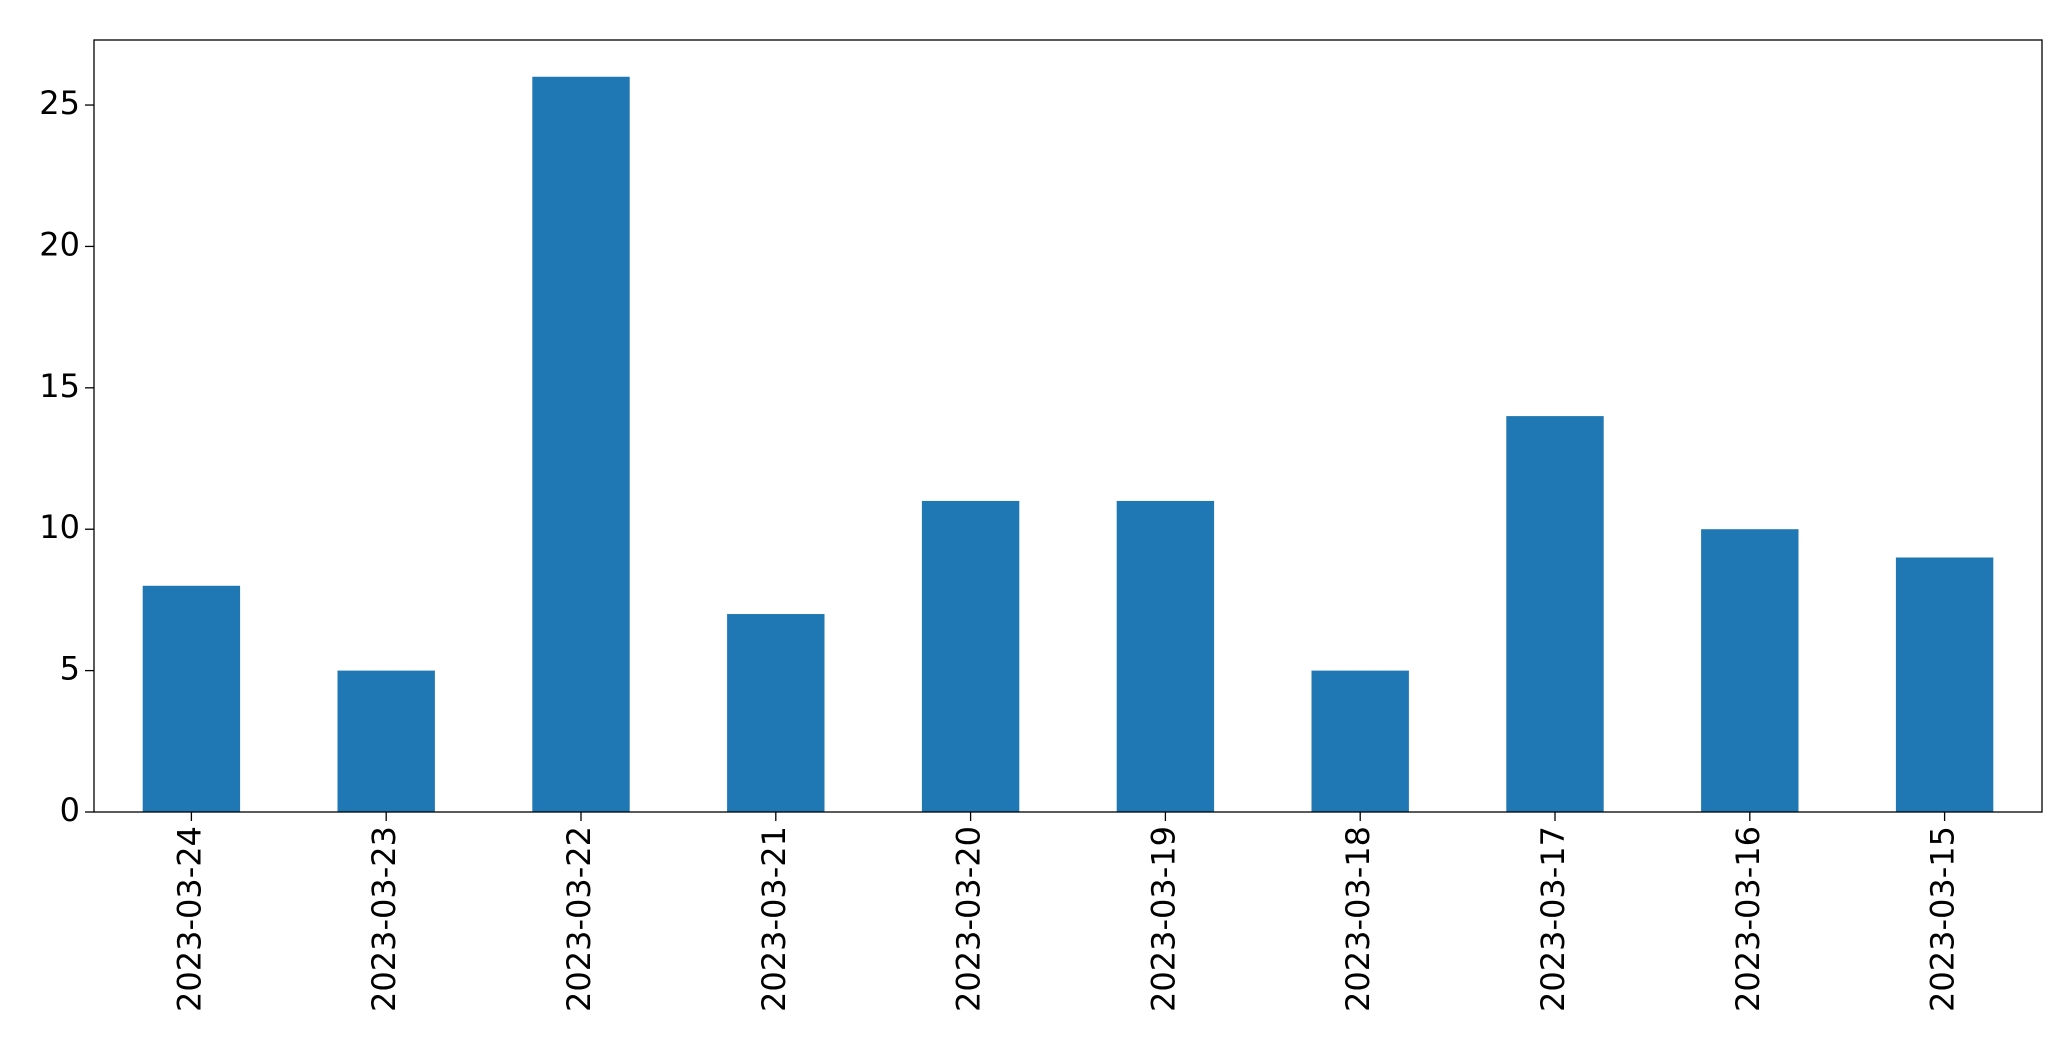 The height and width of the screenshot is (1061, 2071). Describe the element at coordinates (59, 103) in the screenshot. I see `y-tick-label: 25` at that location.